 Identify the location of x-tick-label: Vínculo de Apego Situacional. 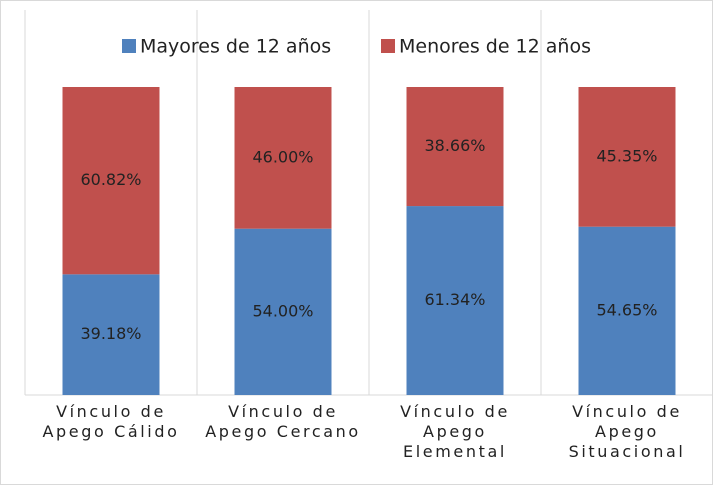
(627, 431).